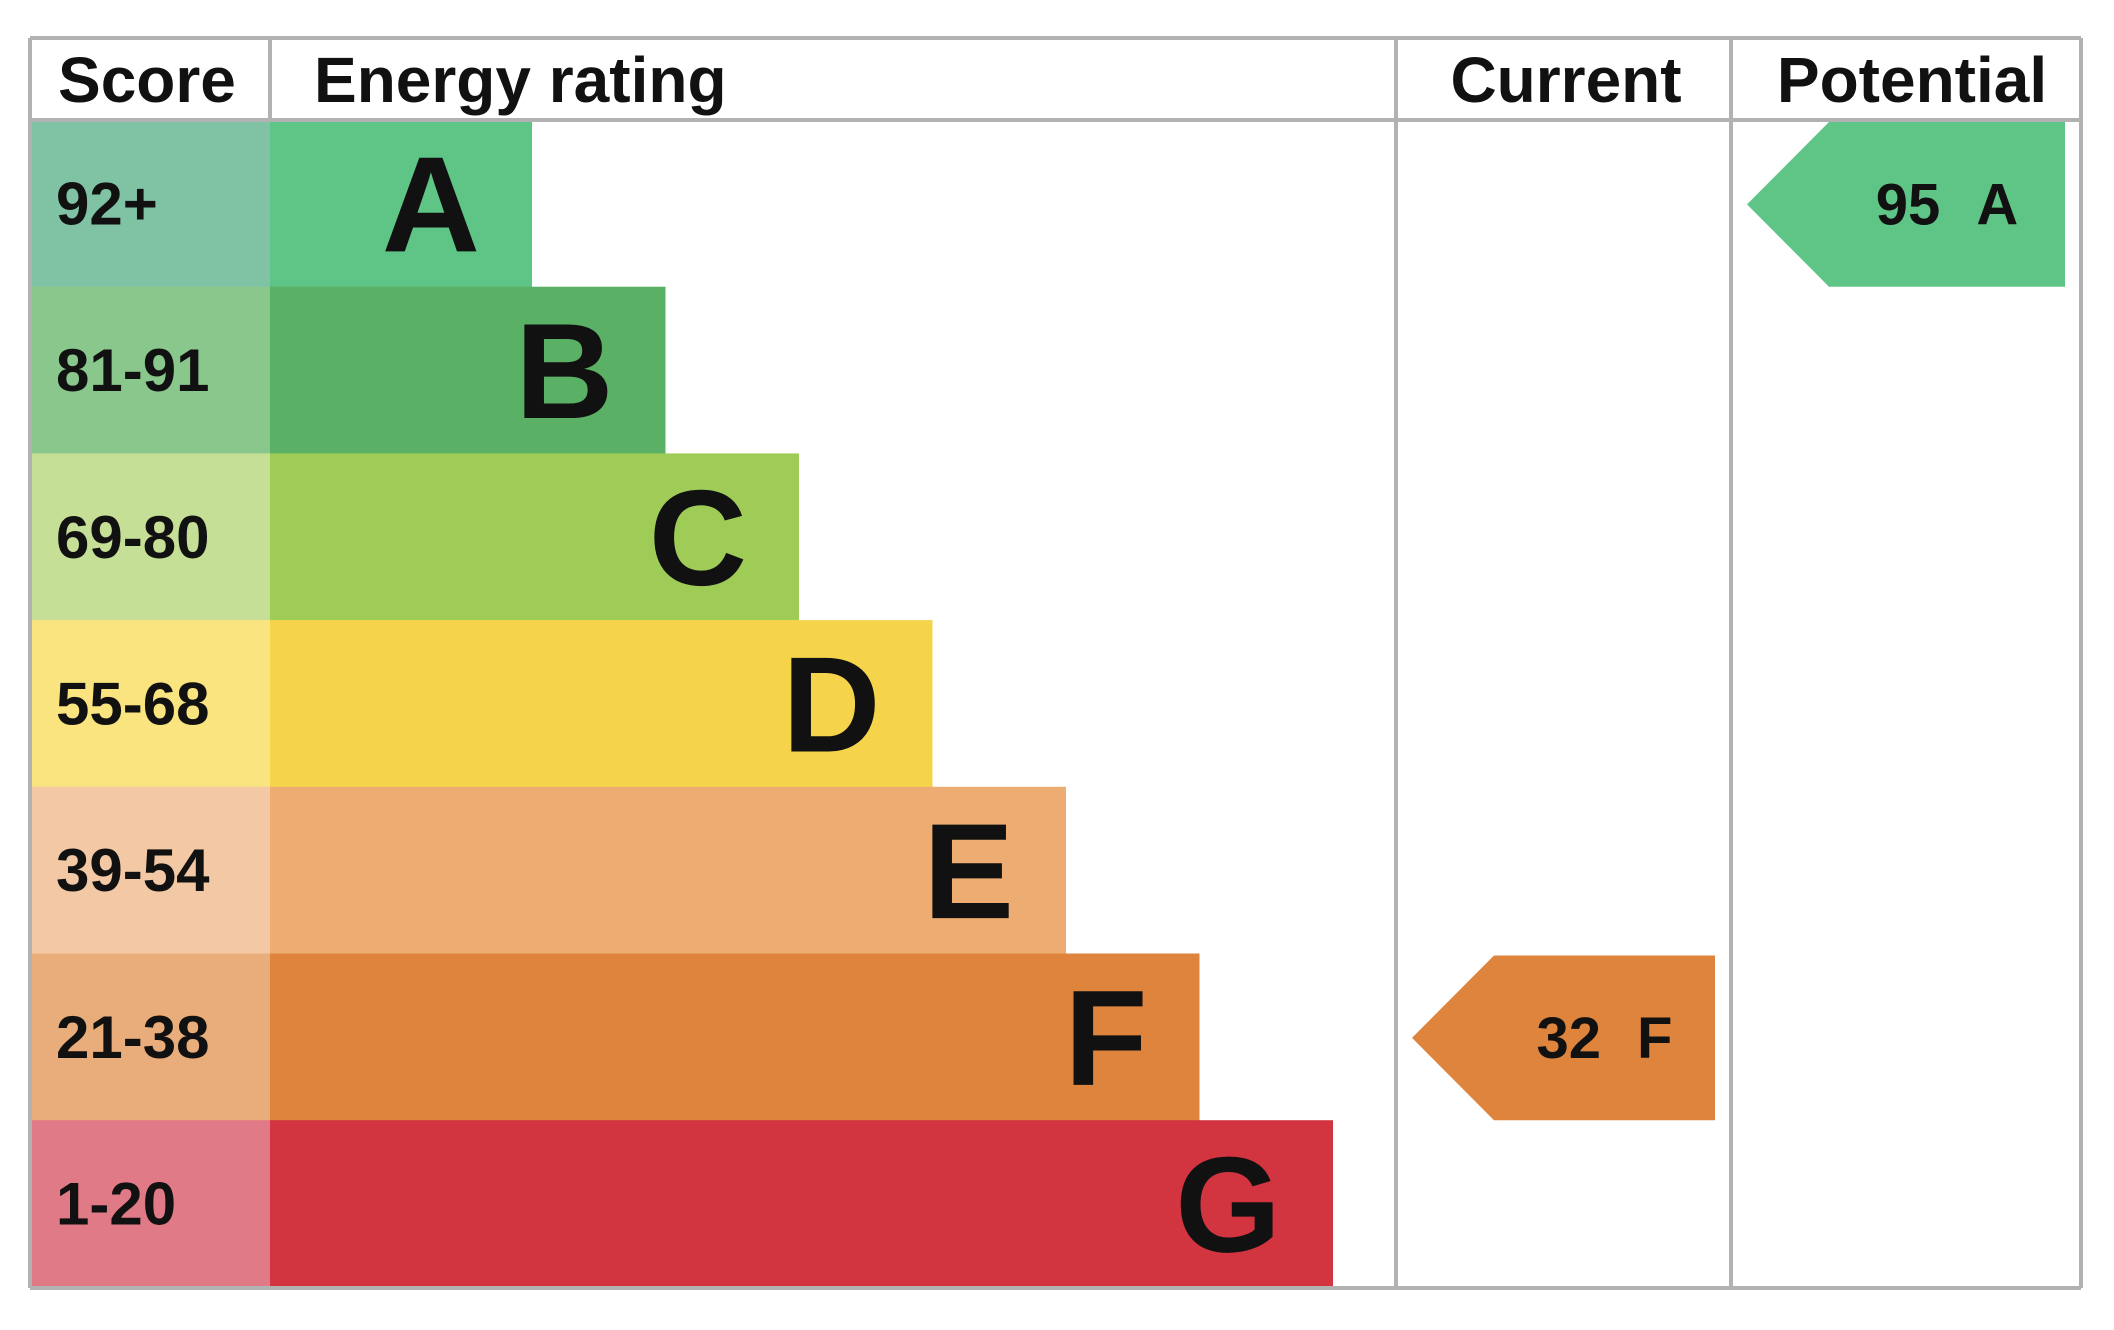  I want to click on header-potential: Potential, so click(1912, 80).